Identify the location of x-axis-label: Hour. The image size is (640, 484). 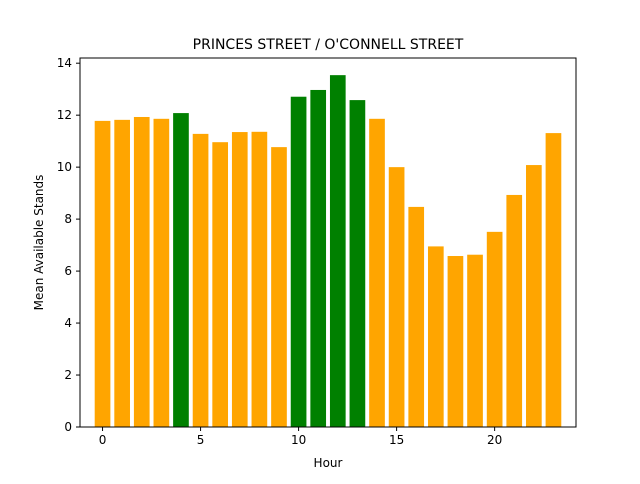
(328, 463).